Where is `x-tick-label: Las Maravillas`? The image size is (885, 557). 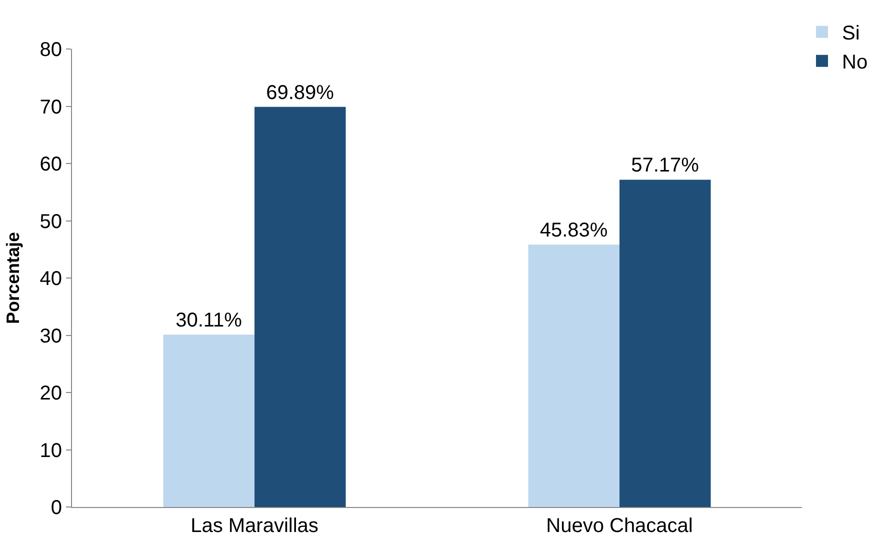 x-tick-label: Las Maravillas is located at coordinates (254, 526).